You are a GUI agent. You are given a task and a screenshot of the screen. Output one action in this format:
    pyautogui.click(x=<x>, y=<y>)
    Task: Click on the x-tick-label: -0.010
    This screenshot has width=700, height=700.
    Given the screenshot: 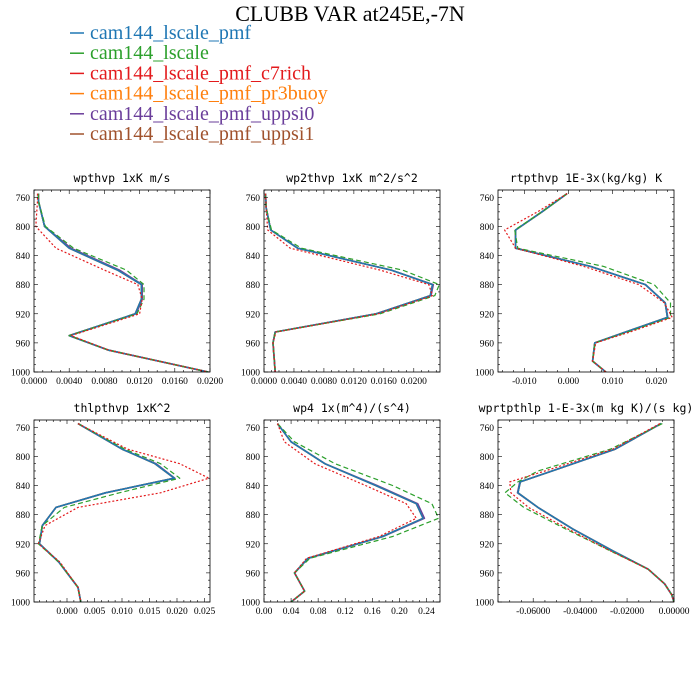 What is the action you would take?
    pyautogui.click(x=524, y=382)
    